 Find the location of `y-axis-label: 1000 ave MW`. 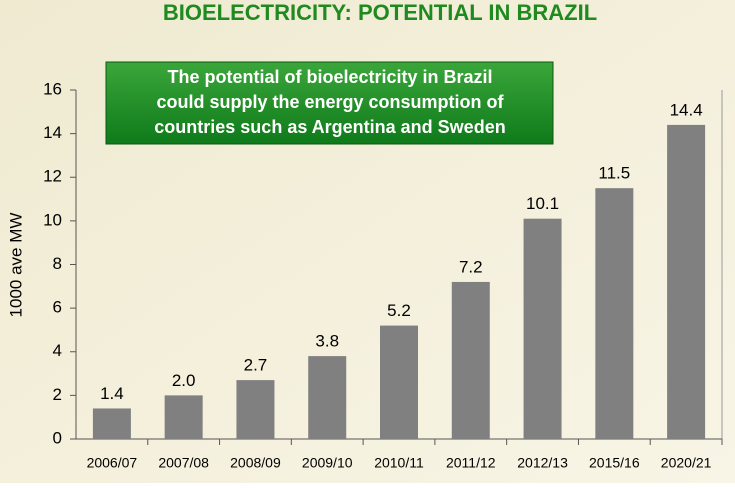

y-axis-label: 1000 ave MW is located at coordinates (15, 265).